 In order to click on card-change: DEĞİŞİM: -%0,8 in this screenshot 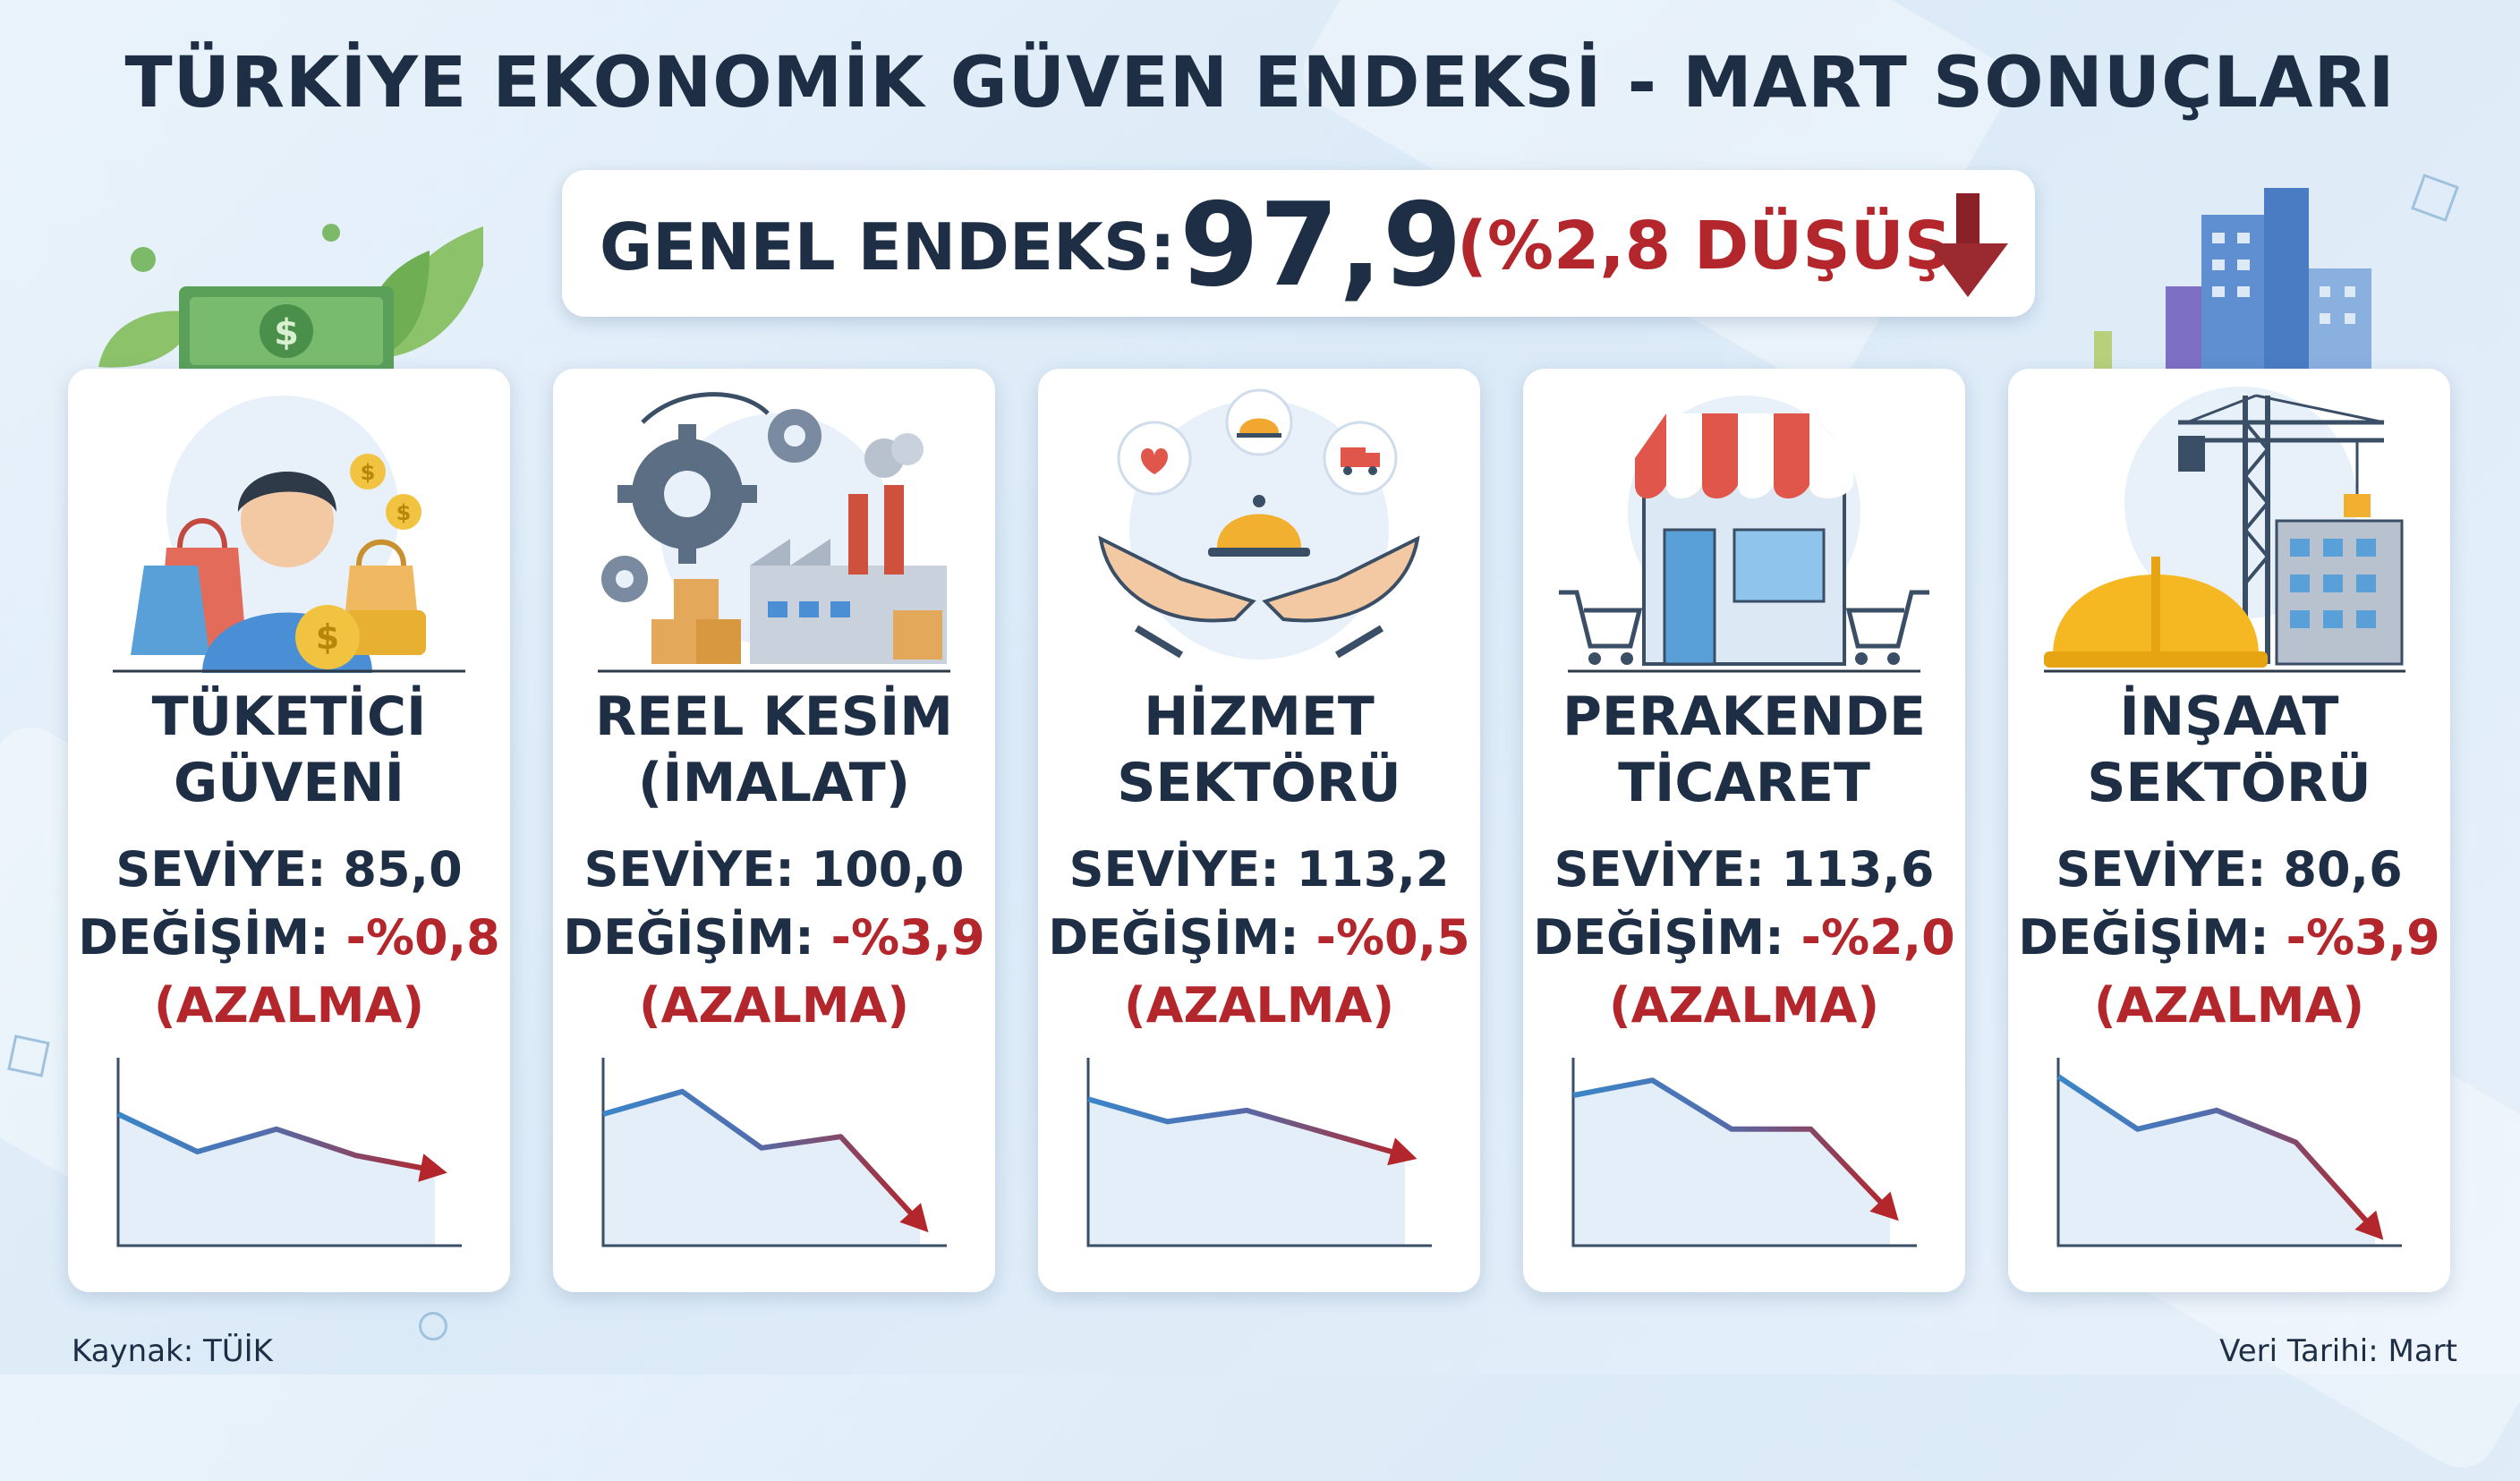, I will do `click(289, 938)`.